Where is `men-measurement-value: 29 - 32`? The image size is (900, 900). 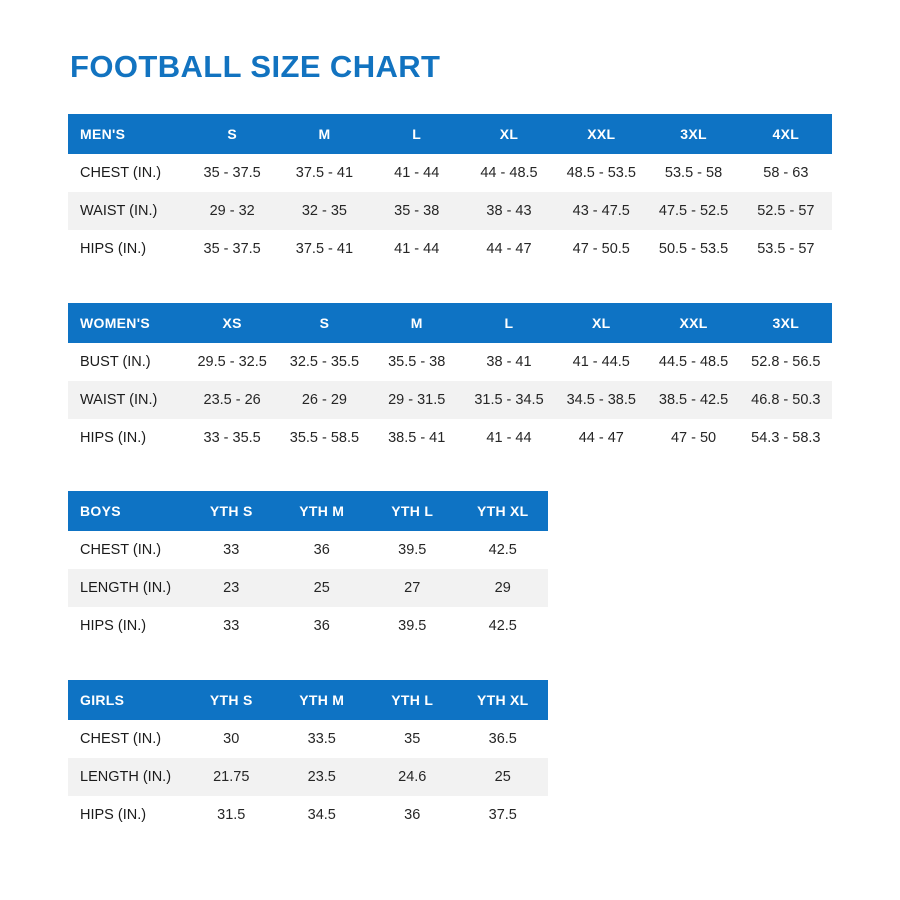
men-measurement-value: 29 - 32 is located at coordinates (232, 211).